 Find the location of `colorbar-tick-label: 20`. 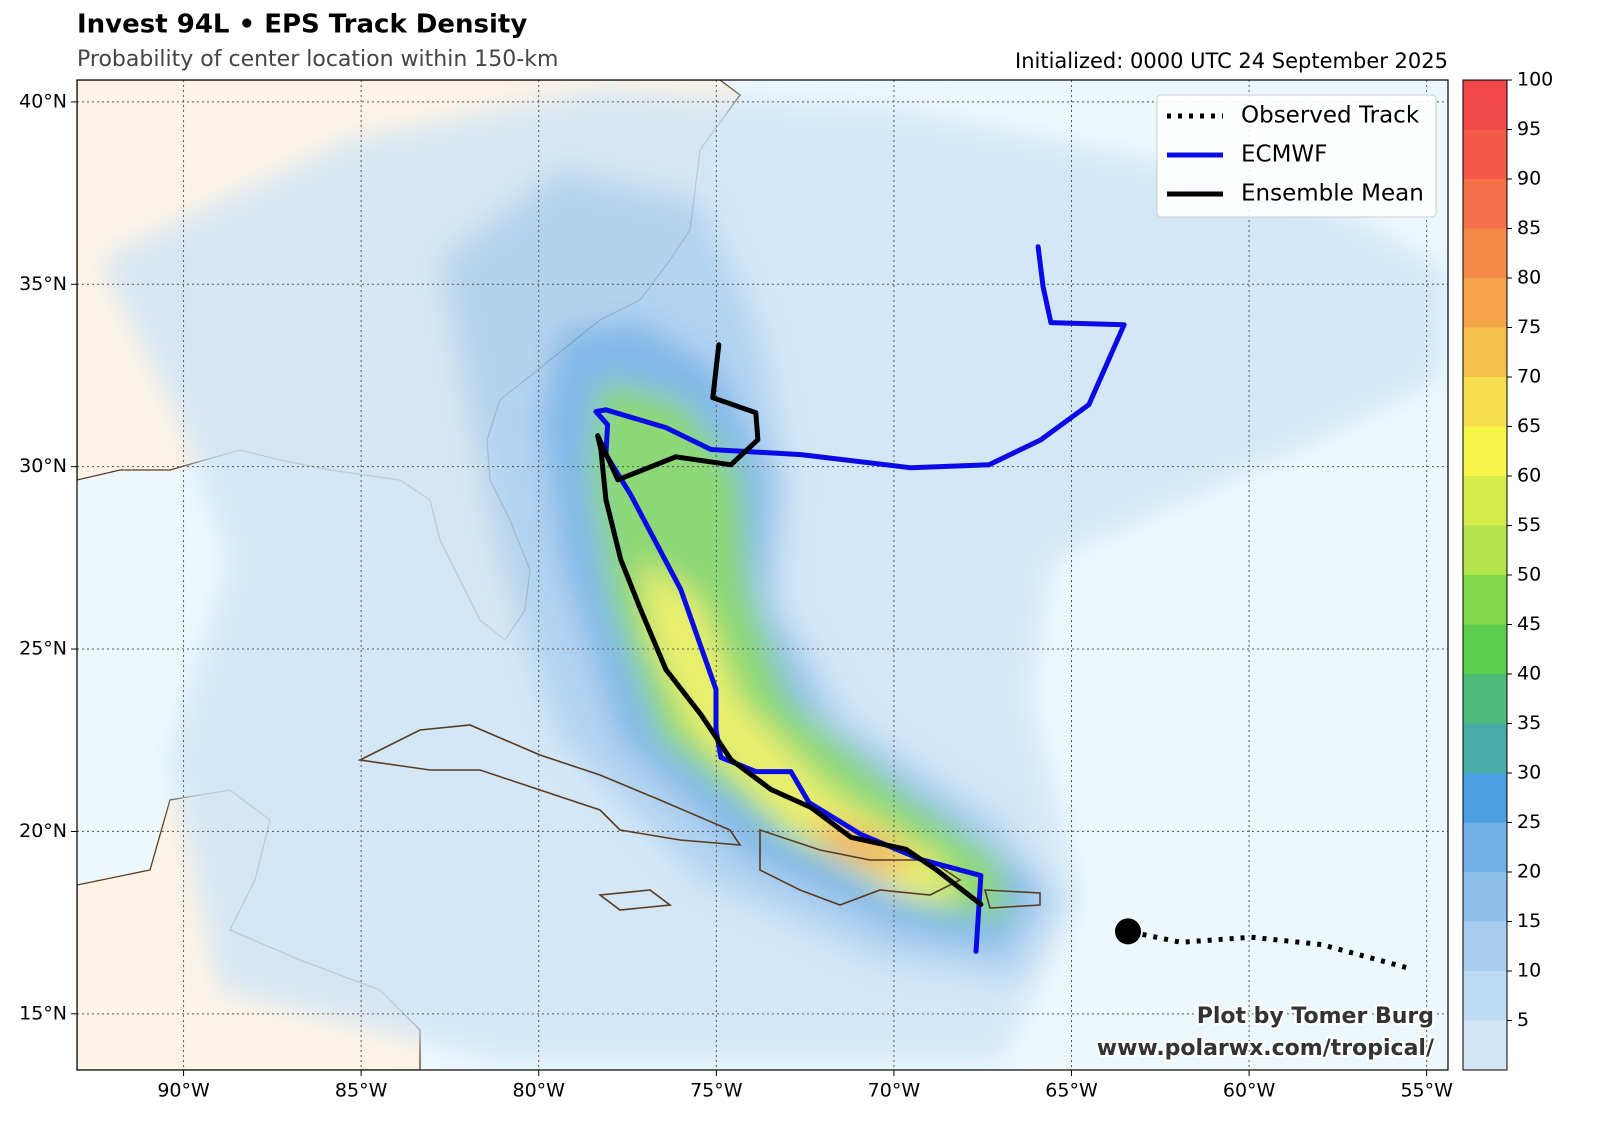

colorbar-tick-label: 20 is located at coordinates (1529, 872).